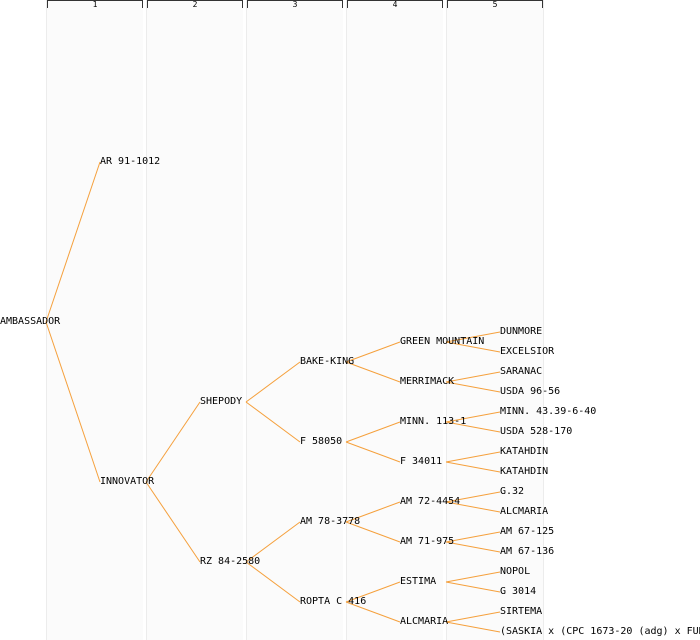 The height and width of the screenshot is (640, 700). What do you see at coordinates (427, 381) in the screenshot?
I see `pedigree-node: MERRIMACK` at bounding box center [427, 381].